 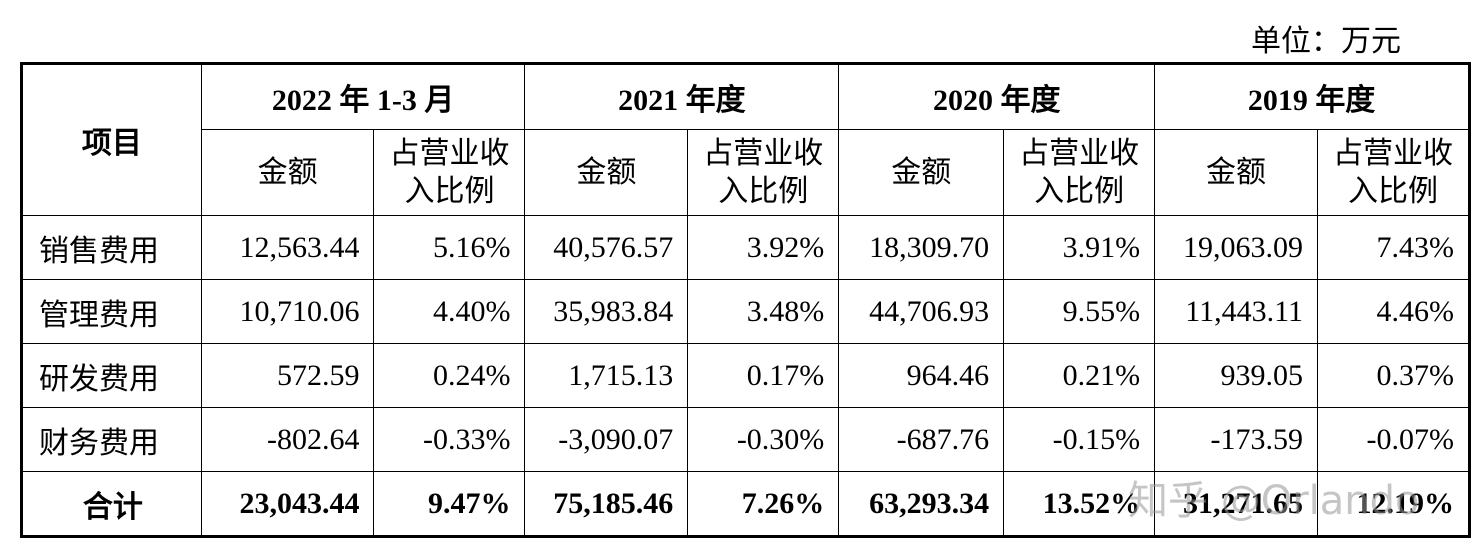 I want to click on period-header: 2020 年度, so click(x=997, y=96).